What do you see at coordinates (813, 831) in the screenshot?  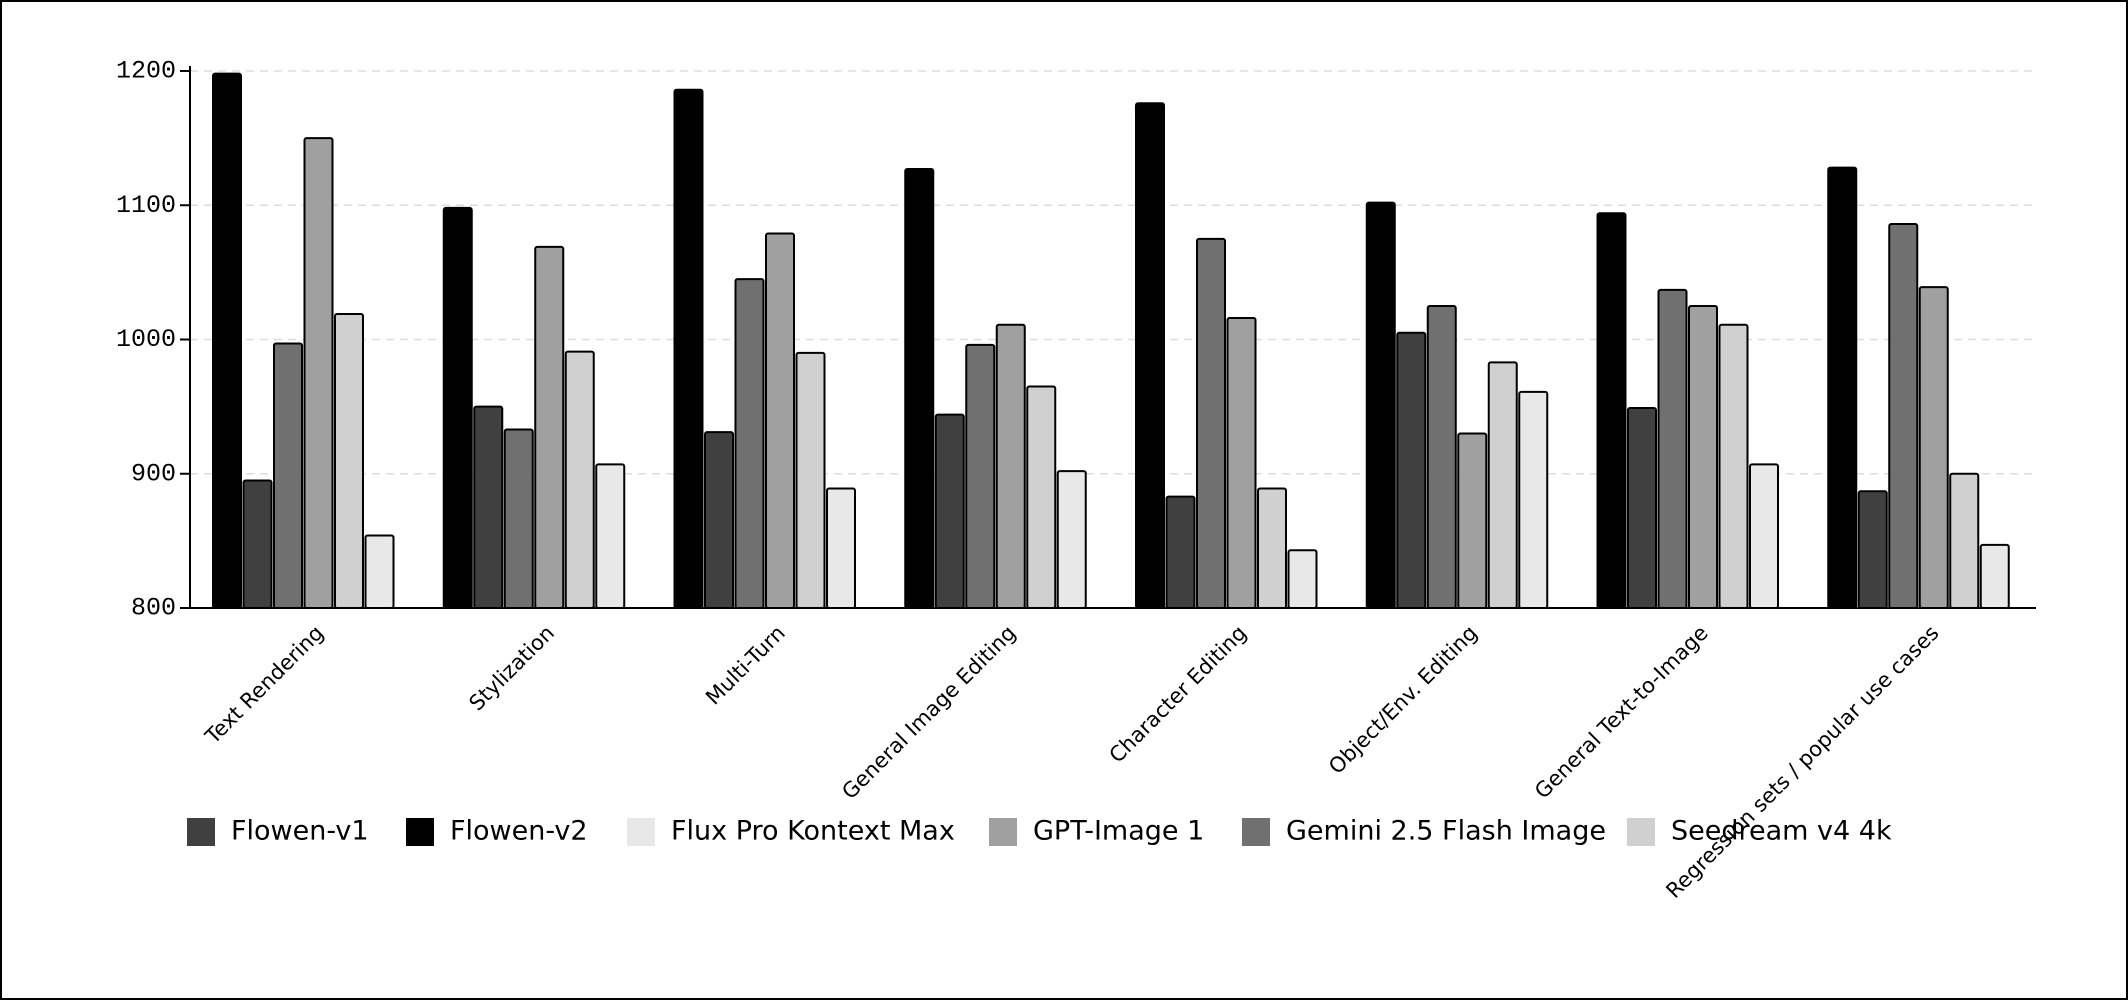 I see `legend-label: Flux Pro Kontext Max` at bounding box center [813, 831].